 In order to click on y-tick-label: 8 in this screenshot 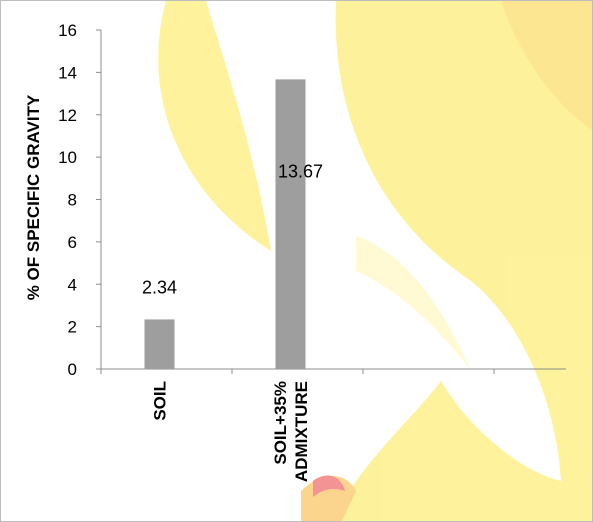, I will do `click(72, 200)`.